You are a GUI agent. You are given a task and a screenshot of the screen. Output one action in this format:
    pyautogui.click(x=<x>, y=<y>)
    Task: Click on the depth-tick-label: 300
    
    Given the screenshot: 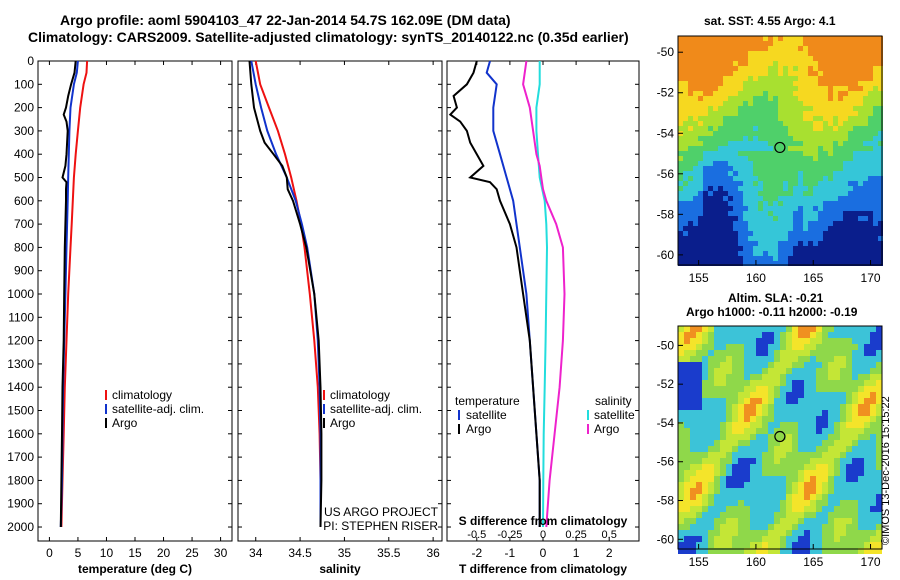 What is the action you would take?
    pyautogui.click(x=24, y=131)
    